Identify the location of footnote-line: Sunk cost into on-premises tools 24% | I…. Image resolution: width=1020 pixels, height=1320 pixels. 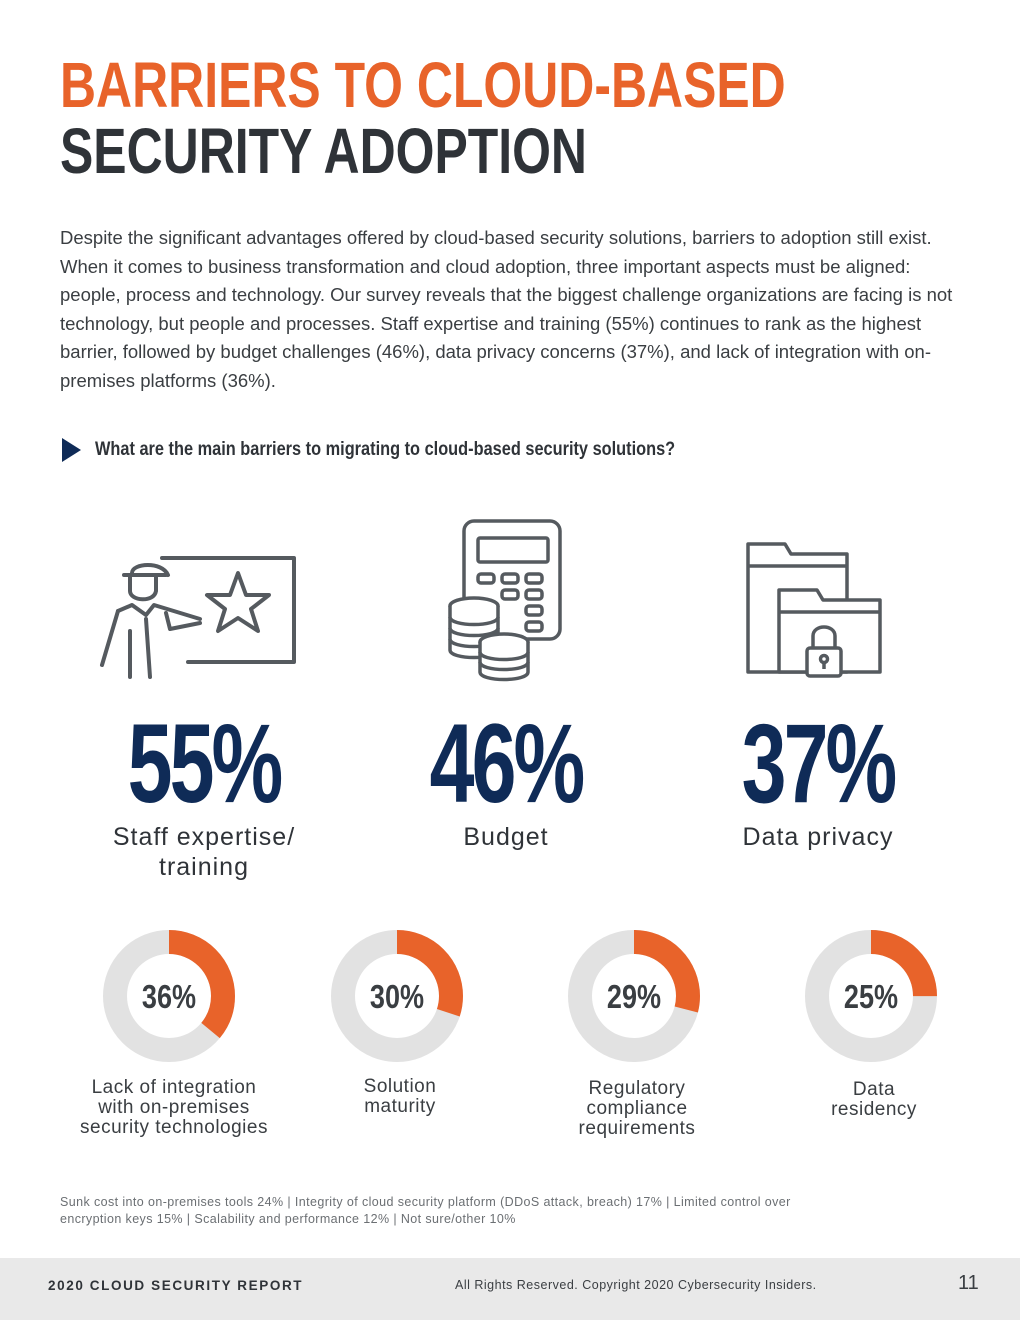
(425, 1202).